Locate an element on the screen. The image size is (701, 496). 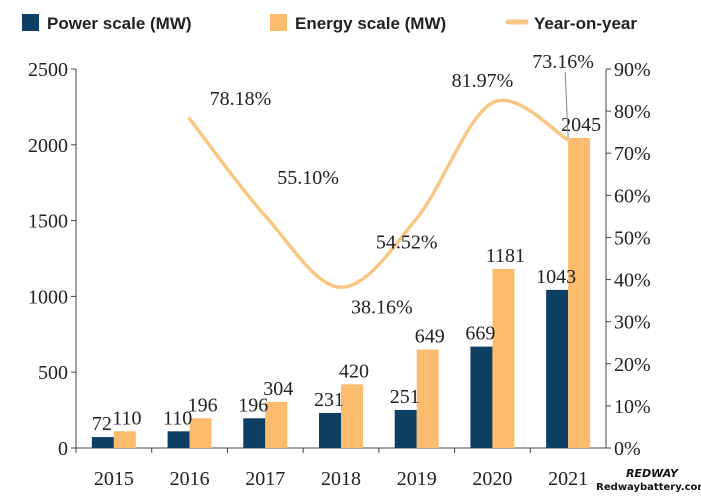
legend-label-energy: Energy scale (MW) is located at coordinates (370, 23).